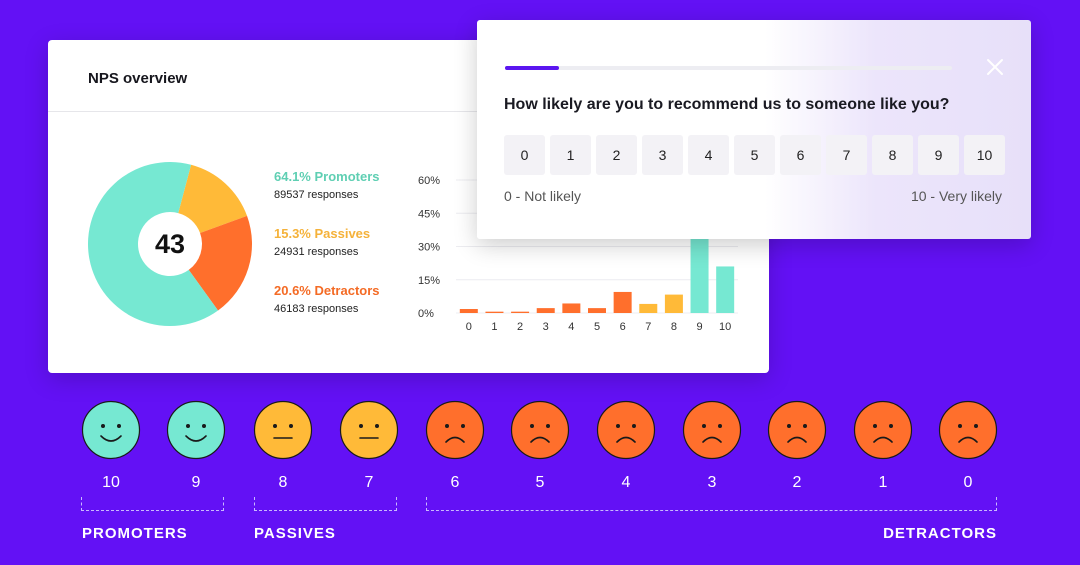 This screenshot has width=1080, height=565. I want to click on y-tick-label: 60%, so click(429, 181).